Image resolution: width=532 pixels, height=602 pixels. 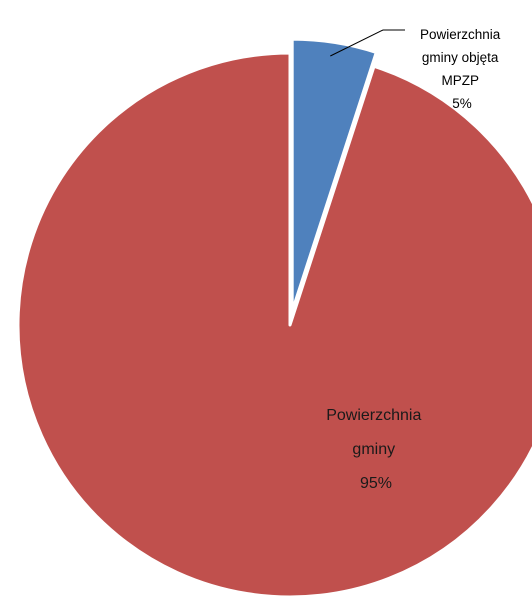 I want to click on slice-label-gmina-percent: 95%, so click(x=376, y=483).